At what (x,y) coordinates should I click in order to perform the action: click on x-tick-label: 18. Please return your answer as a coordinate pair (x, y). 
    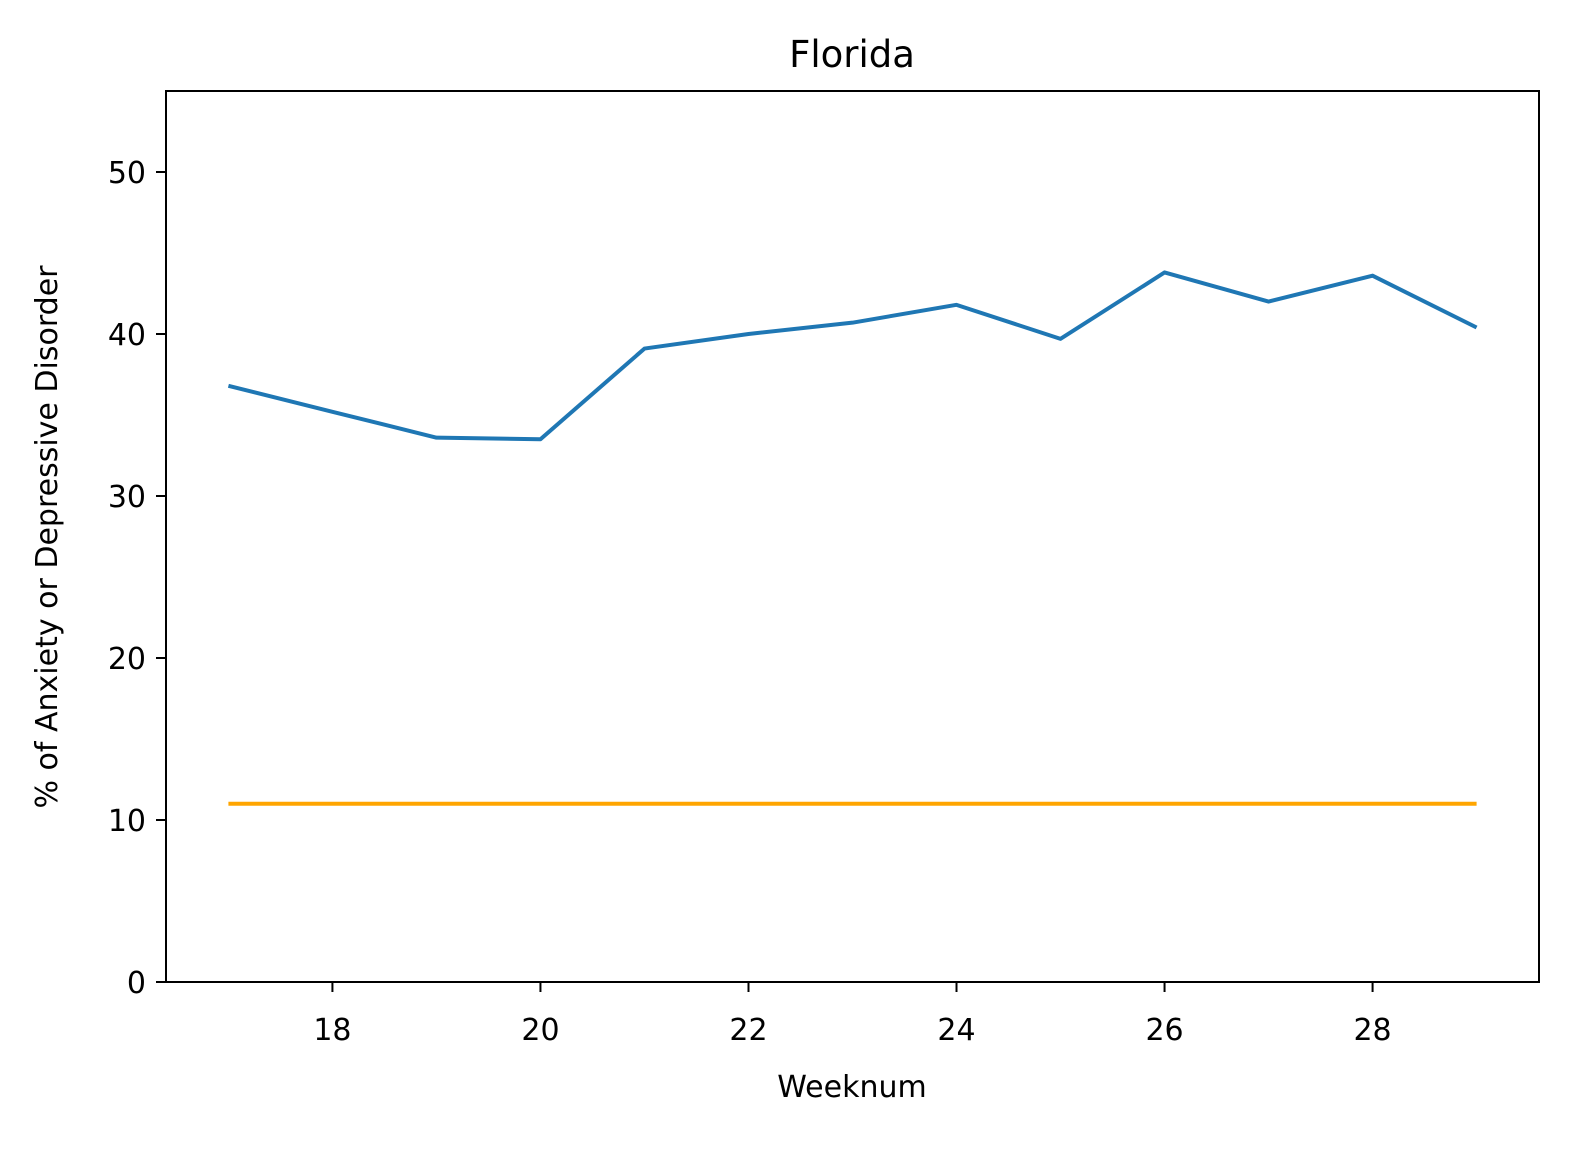
    Looking at the image, I should click on (332, 1030).